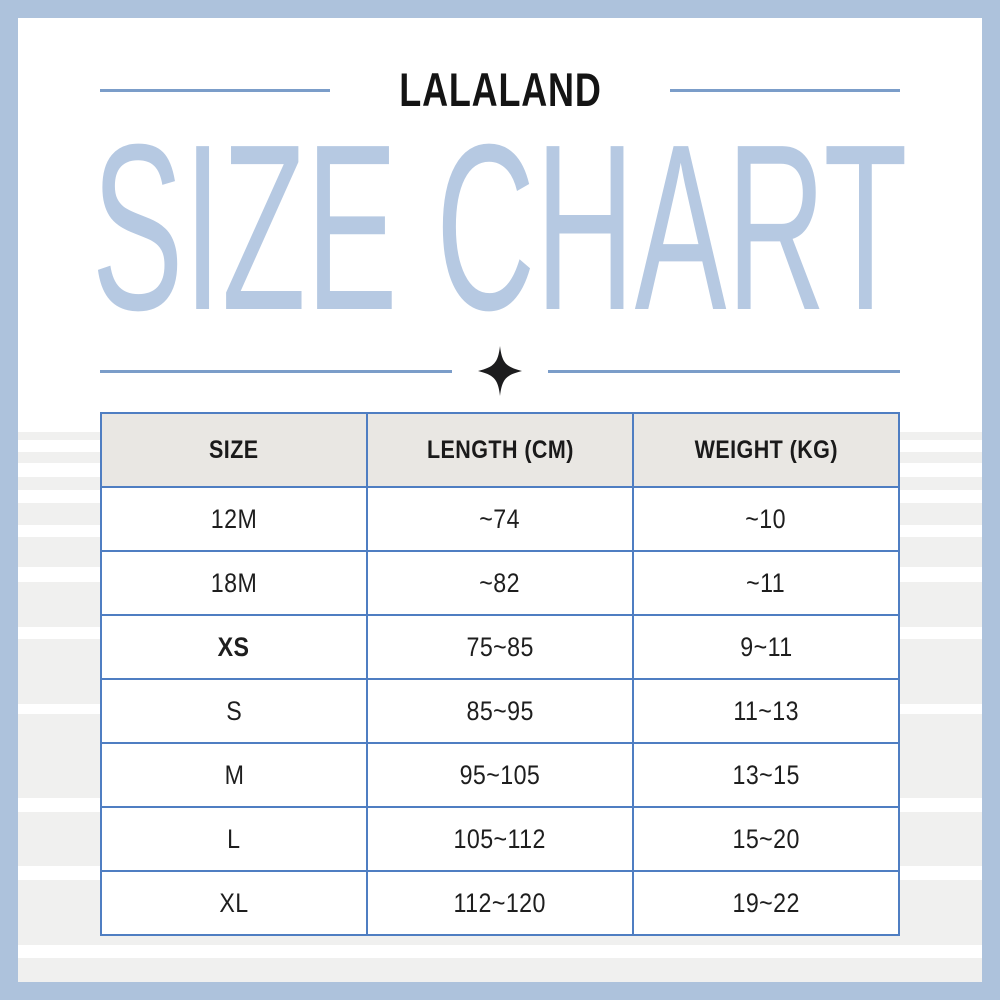 The height and width of the screenshot is (1000, 1000). I want to click on brand-header: LALALAND, so click(500, 89).